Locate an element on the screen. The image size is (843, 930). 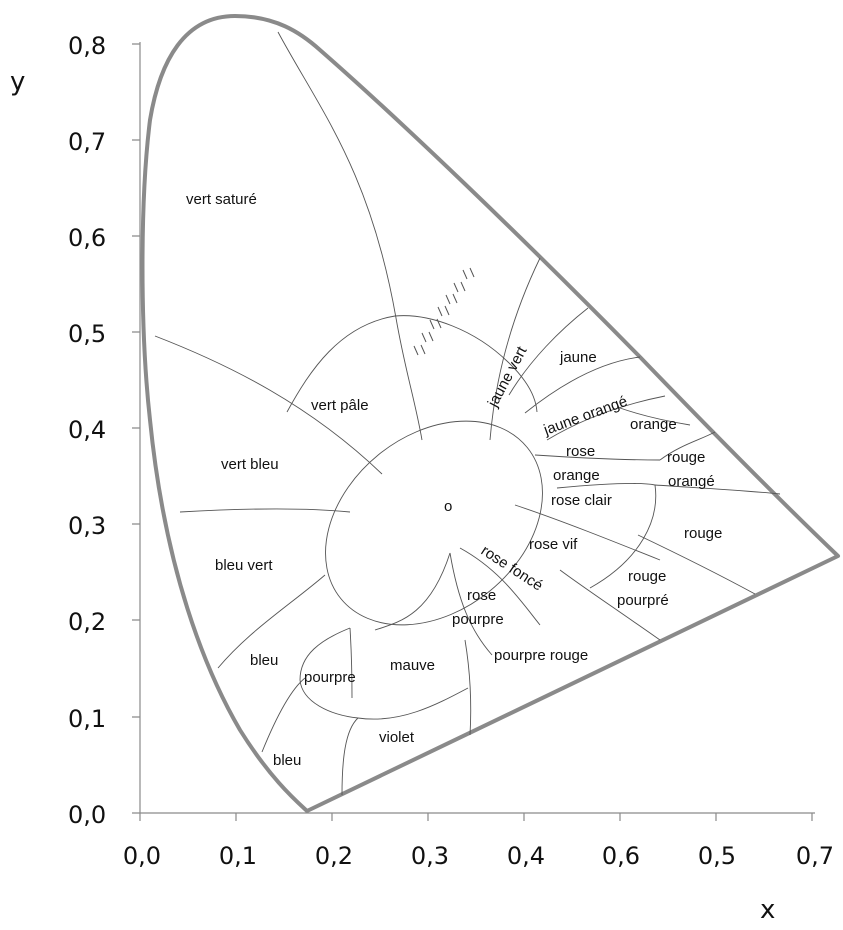
region-label: rose clair is located at coordinates (581, 500).